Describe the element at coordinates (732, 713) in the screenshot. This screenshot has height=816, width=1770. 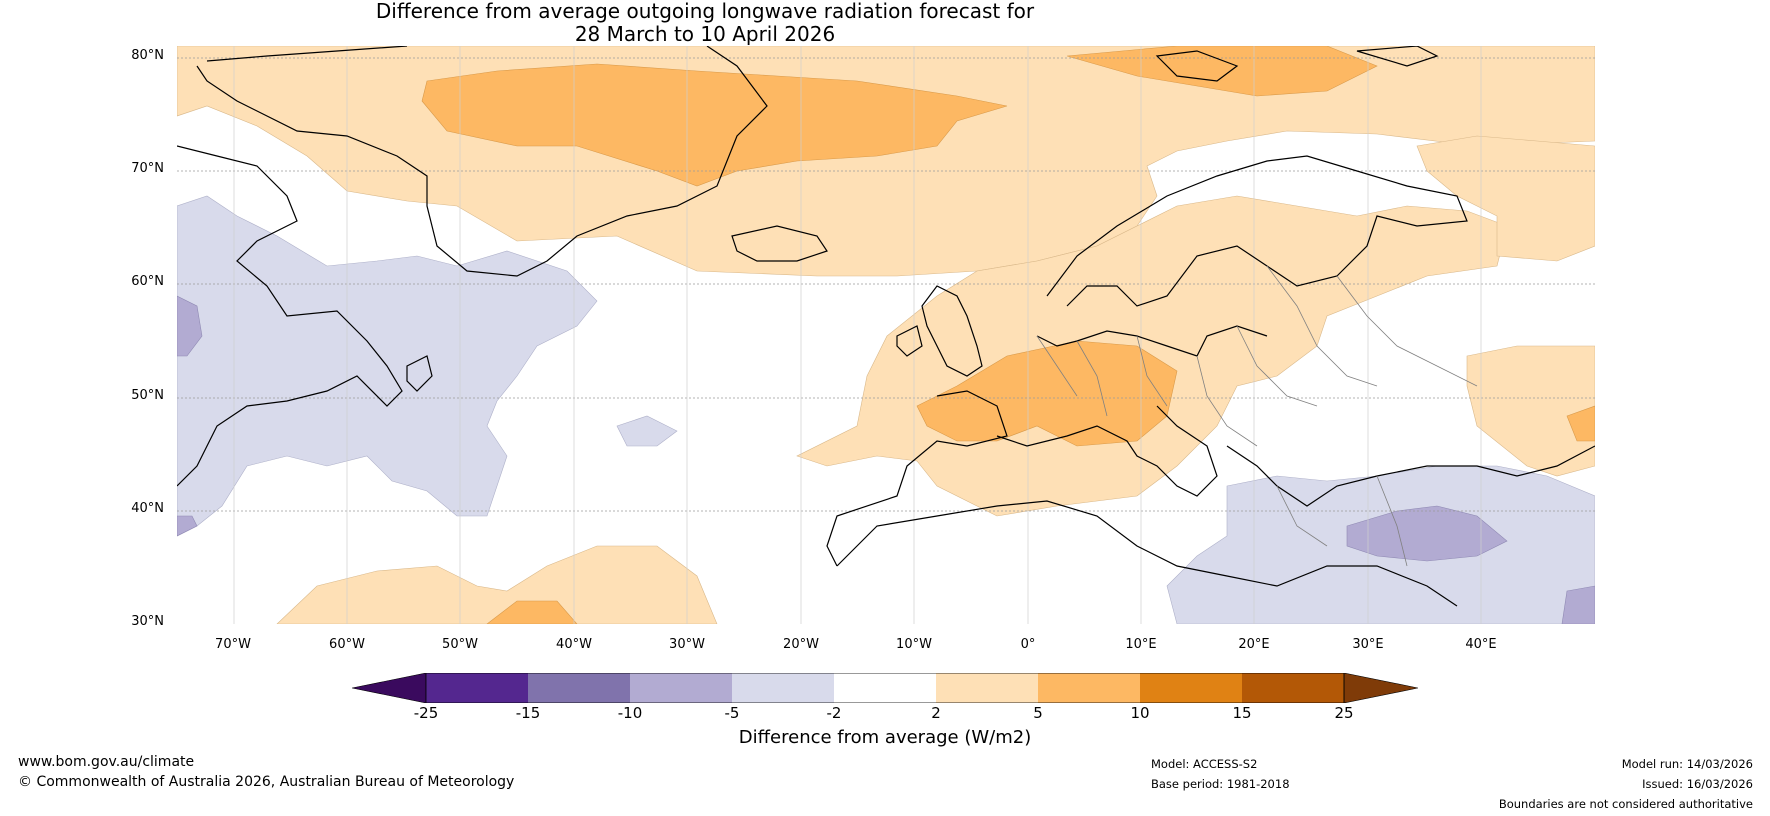
I see `cb-tick-neg5: -5` at that location.